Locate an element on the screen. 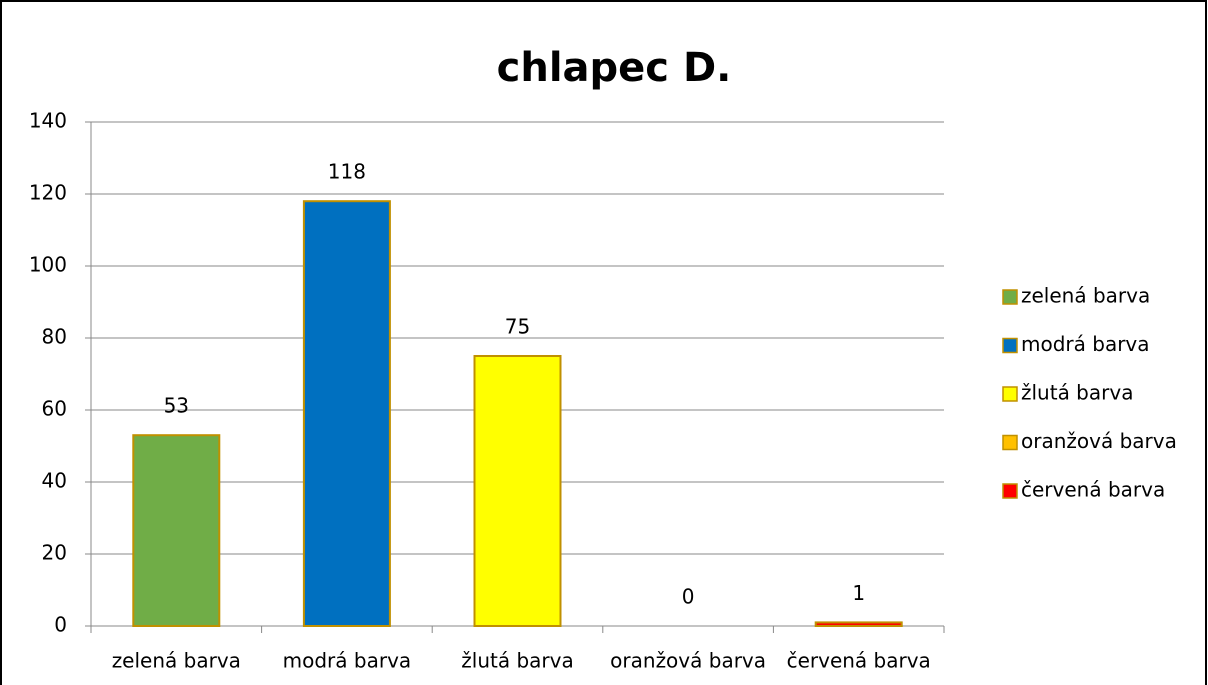 The width and height of the screenshot is (1208, 685). legend-label: červená barva is located at coordinates (1093, 490).